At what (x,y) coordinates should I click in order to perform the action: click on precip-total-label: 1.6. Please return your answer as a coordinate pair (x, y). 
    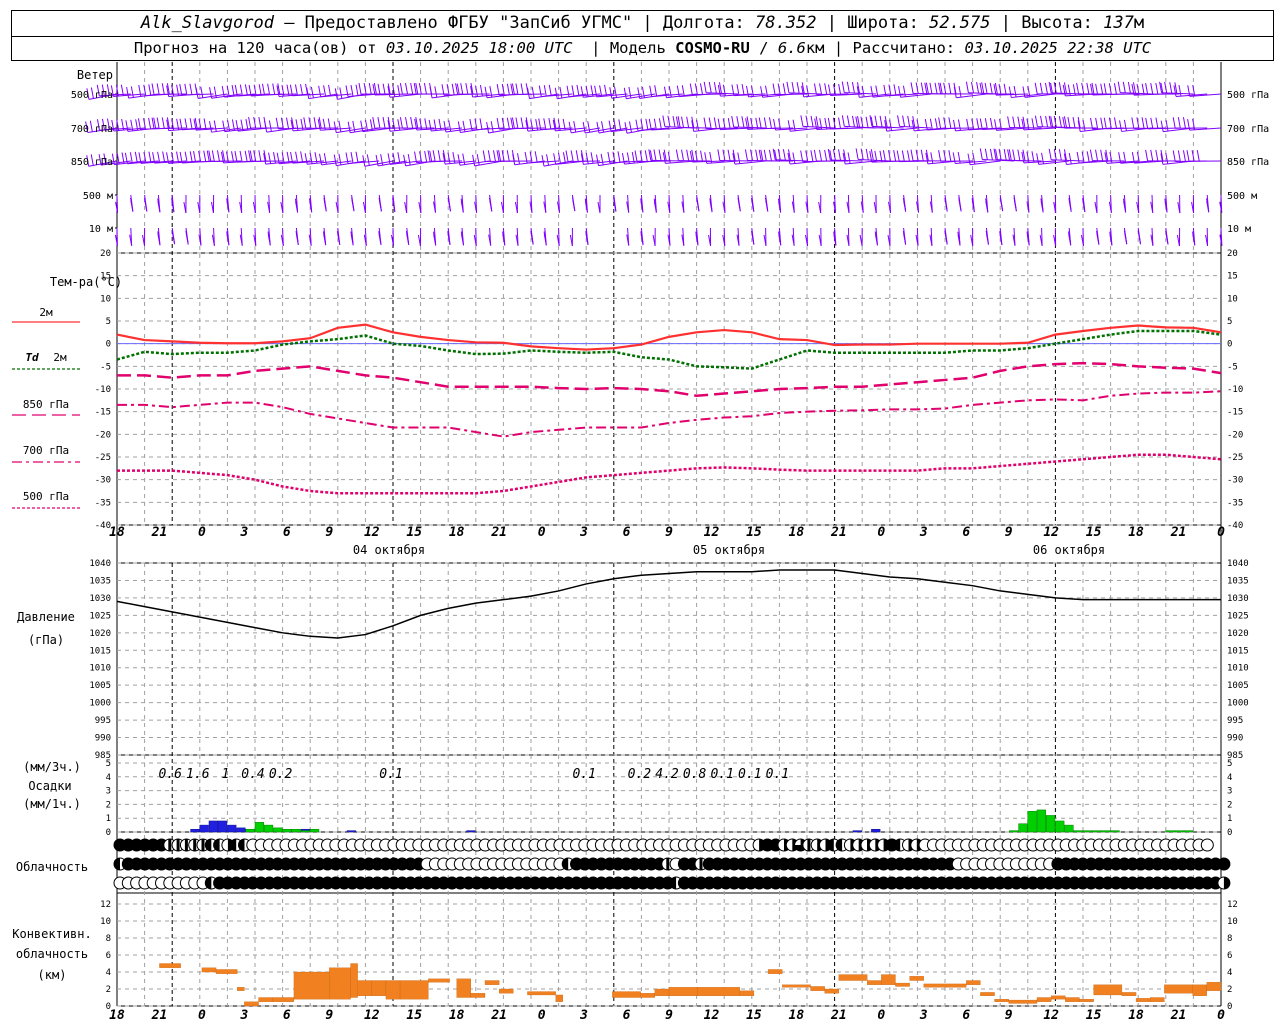
    Looking at the image, I should click on (198, 774).